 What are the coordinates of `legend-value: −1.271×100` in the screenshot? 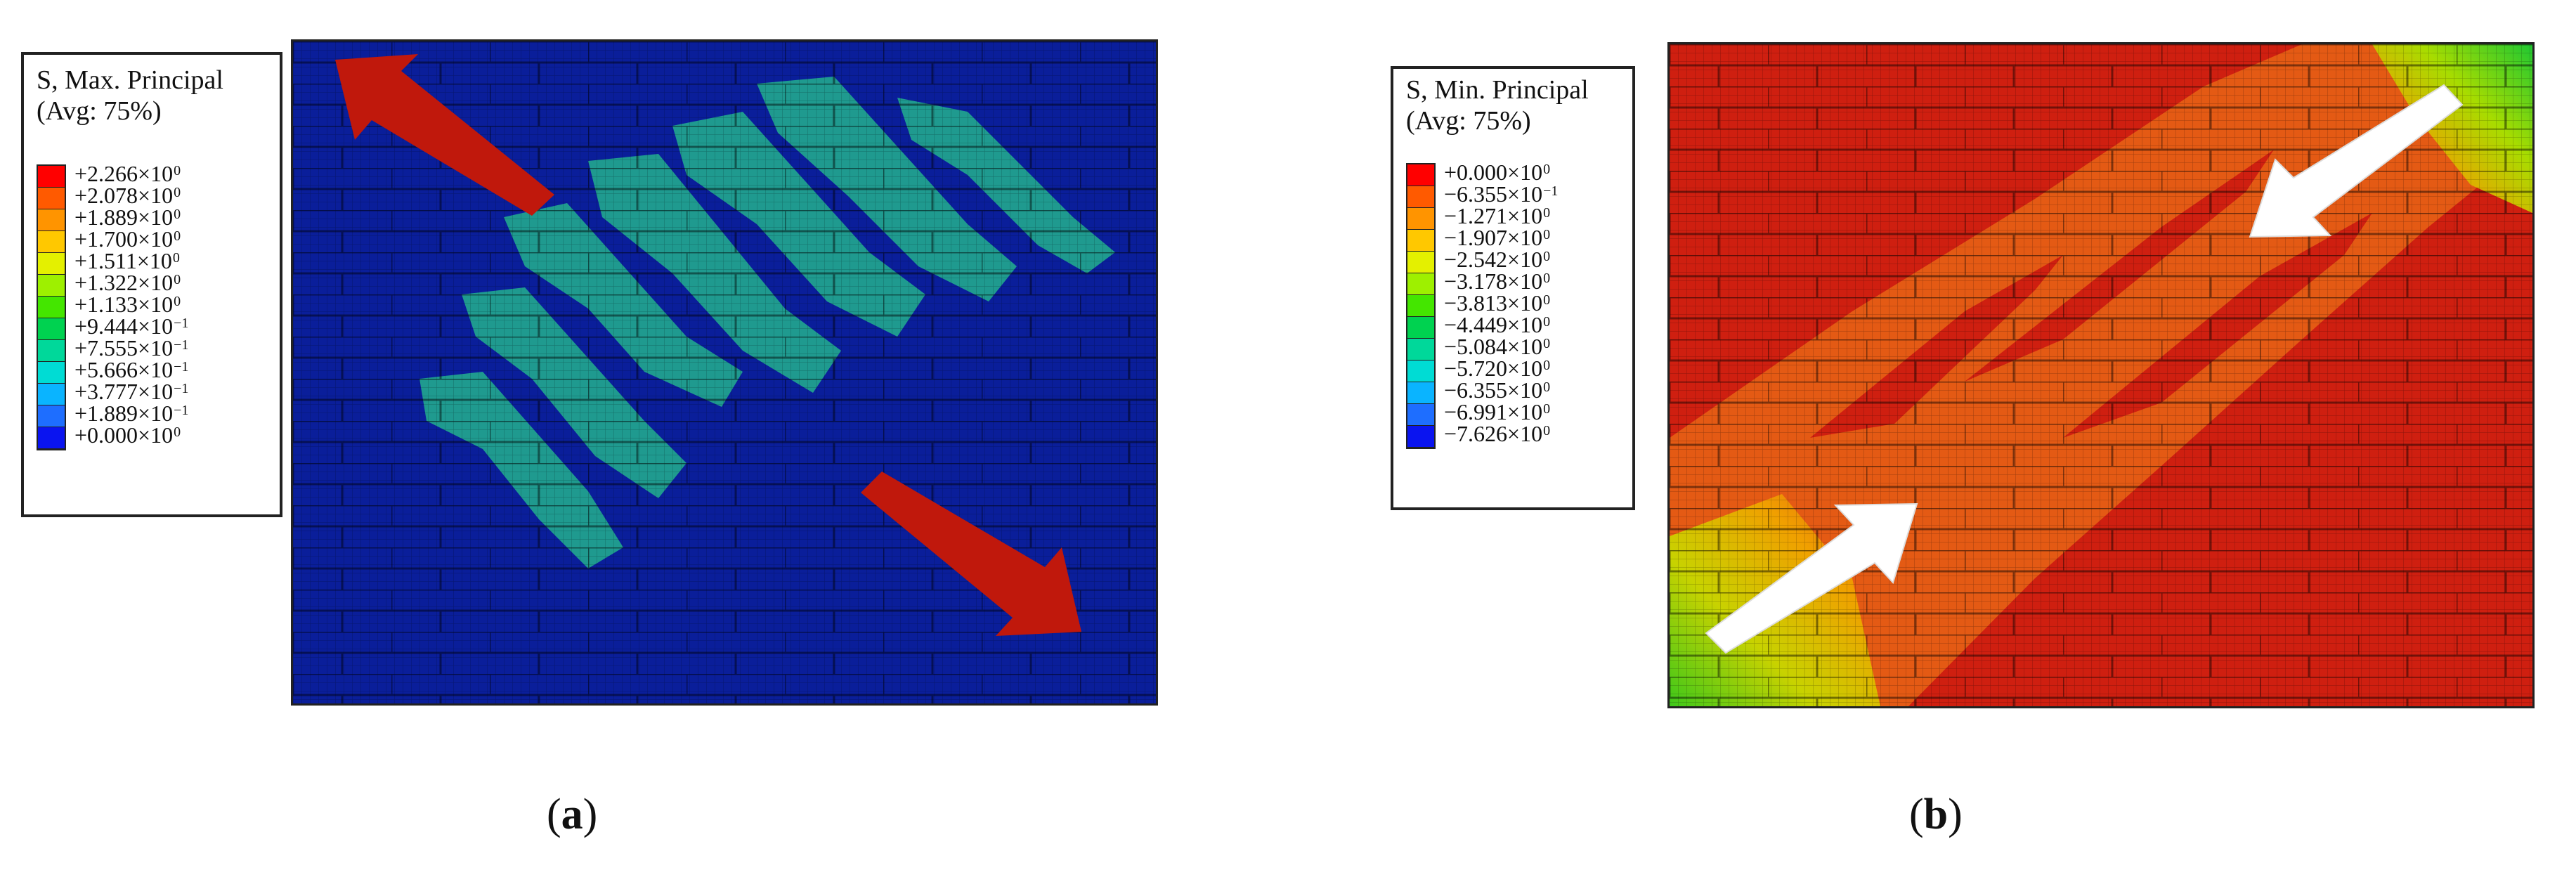 It's located at (1501, 215).